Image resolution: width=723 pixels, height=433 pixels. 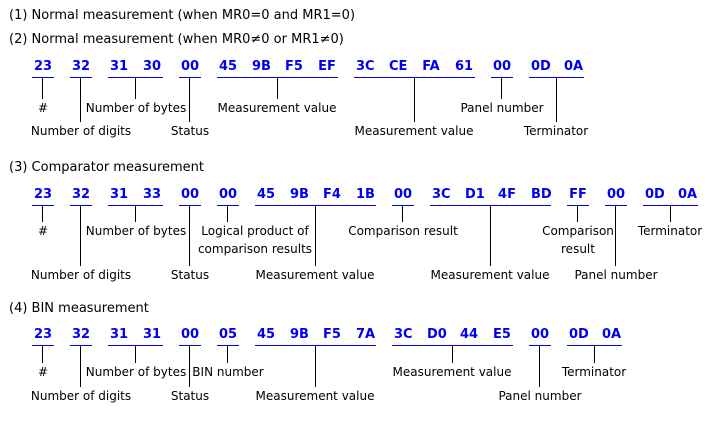 What do you see at coordinates (464, 66) in the screenshot?
I see `hex-byte: 61` at bounding box center [464, 66].